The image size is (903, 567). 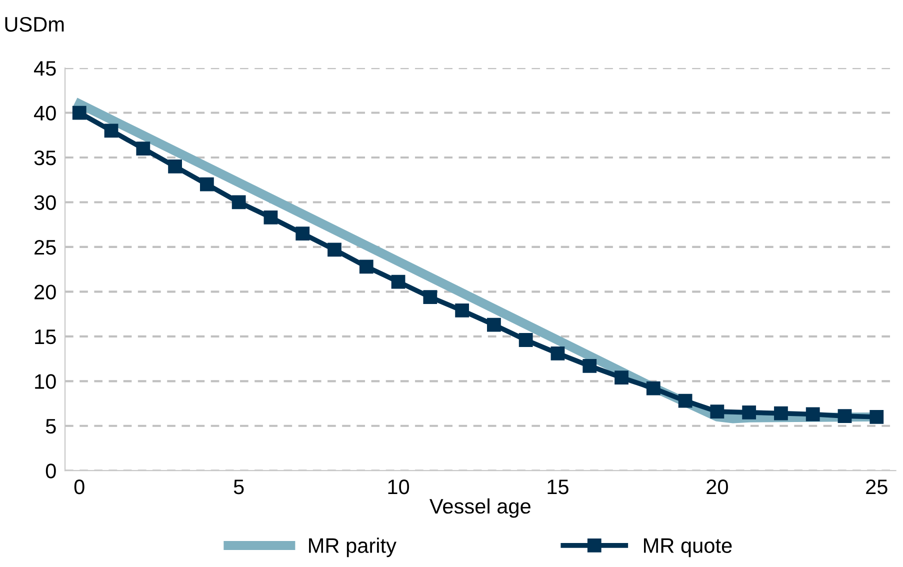 I want to click on y-tick-label: 45, so click(x=45, y=68).